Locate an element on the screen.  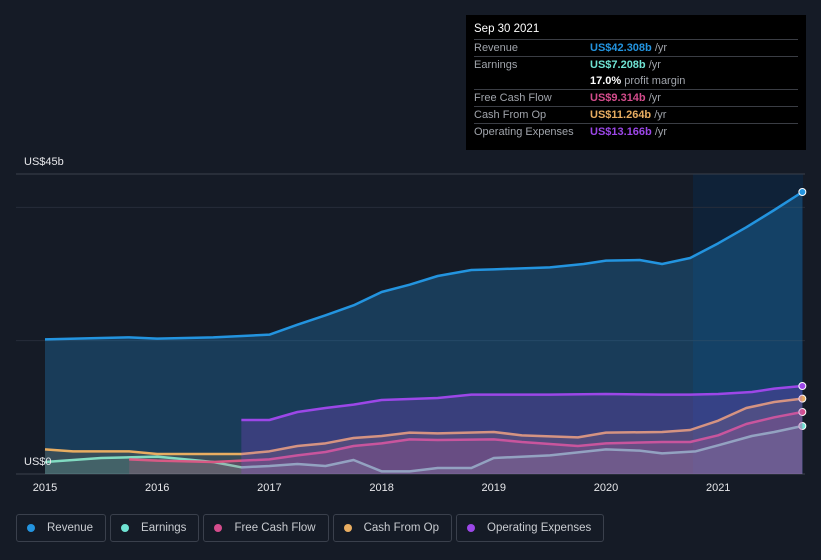
tooltip-row: Earnings US$7.208b /yr is located at coordinates (636, 64).